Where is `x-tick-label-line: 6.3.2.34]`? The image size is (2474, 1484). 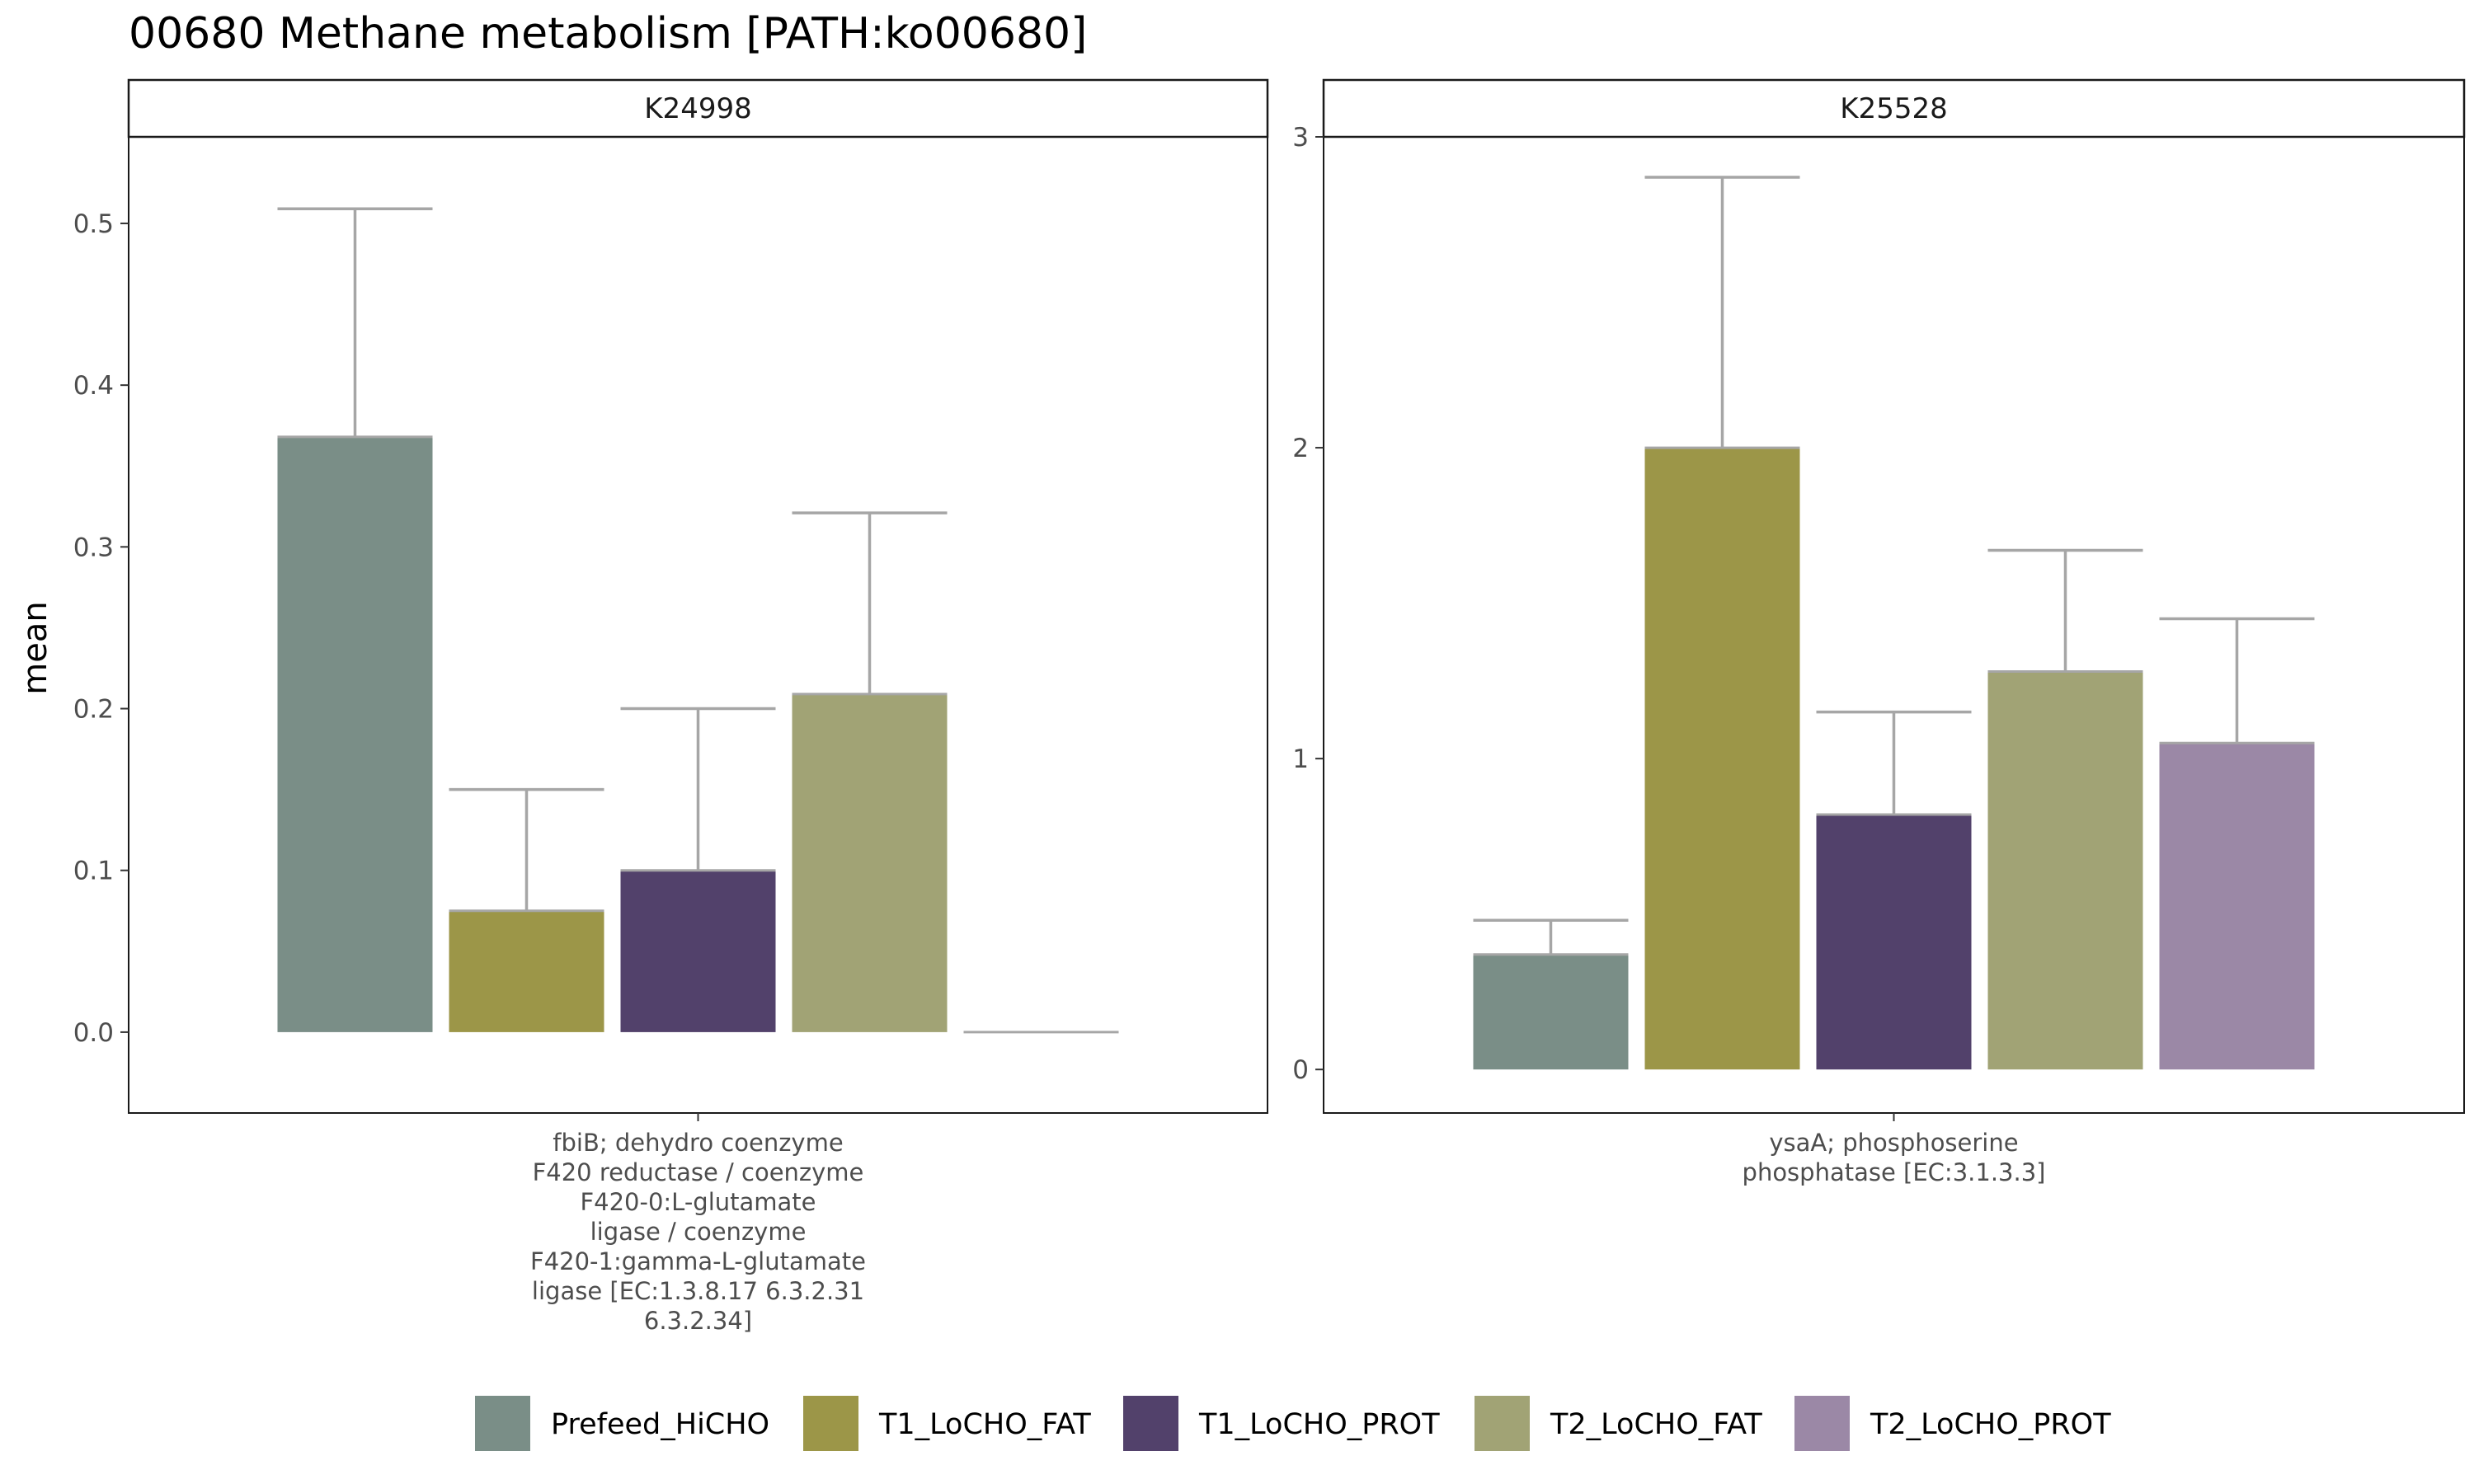 x-tick-label-line: 6.3.2.34] is located at coordinates (698, 1321).